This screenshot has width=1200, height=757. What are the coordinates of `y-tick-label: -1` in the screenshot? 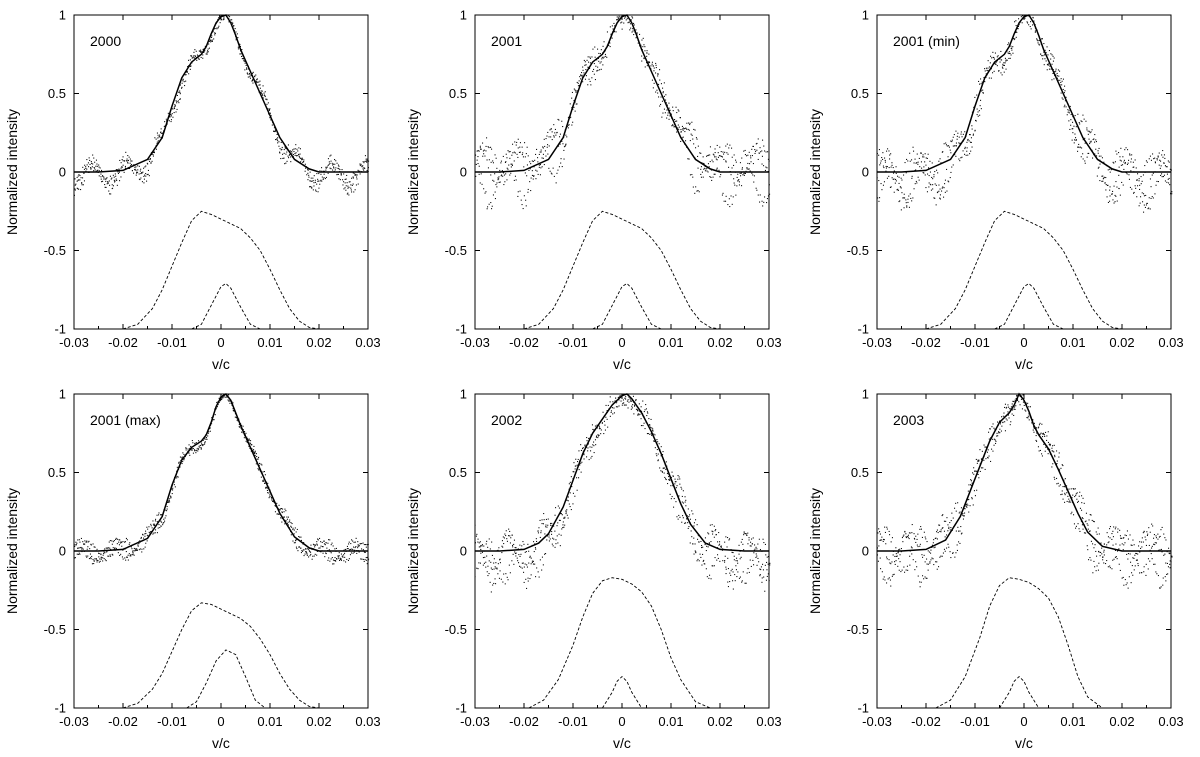 It's located at (461, 329).